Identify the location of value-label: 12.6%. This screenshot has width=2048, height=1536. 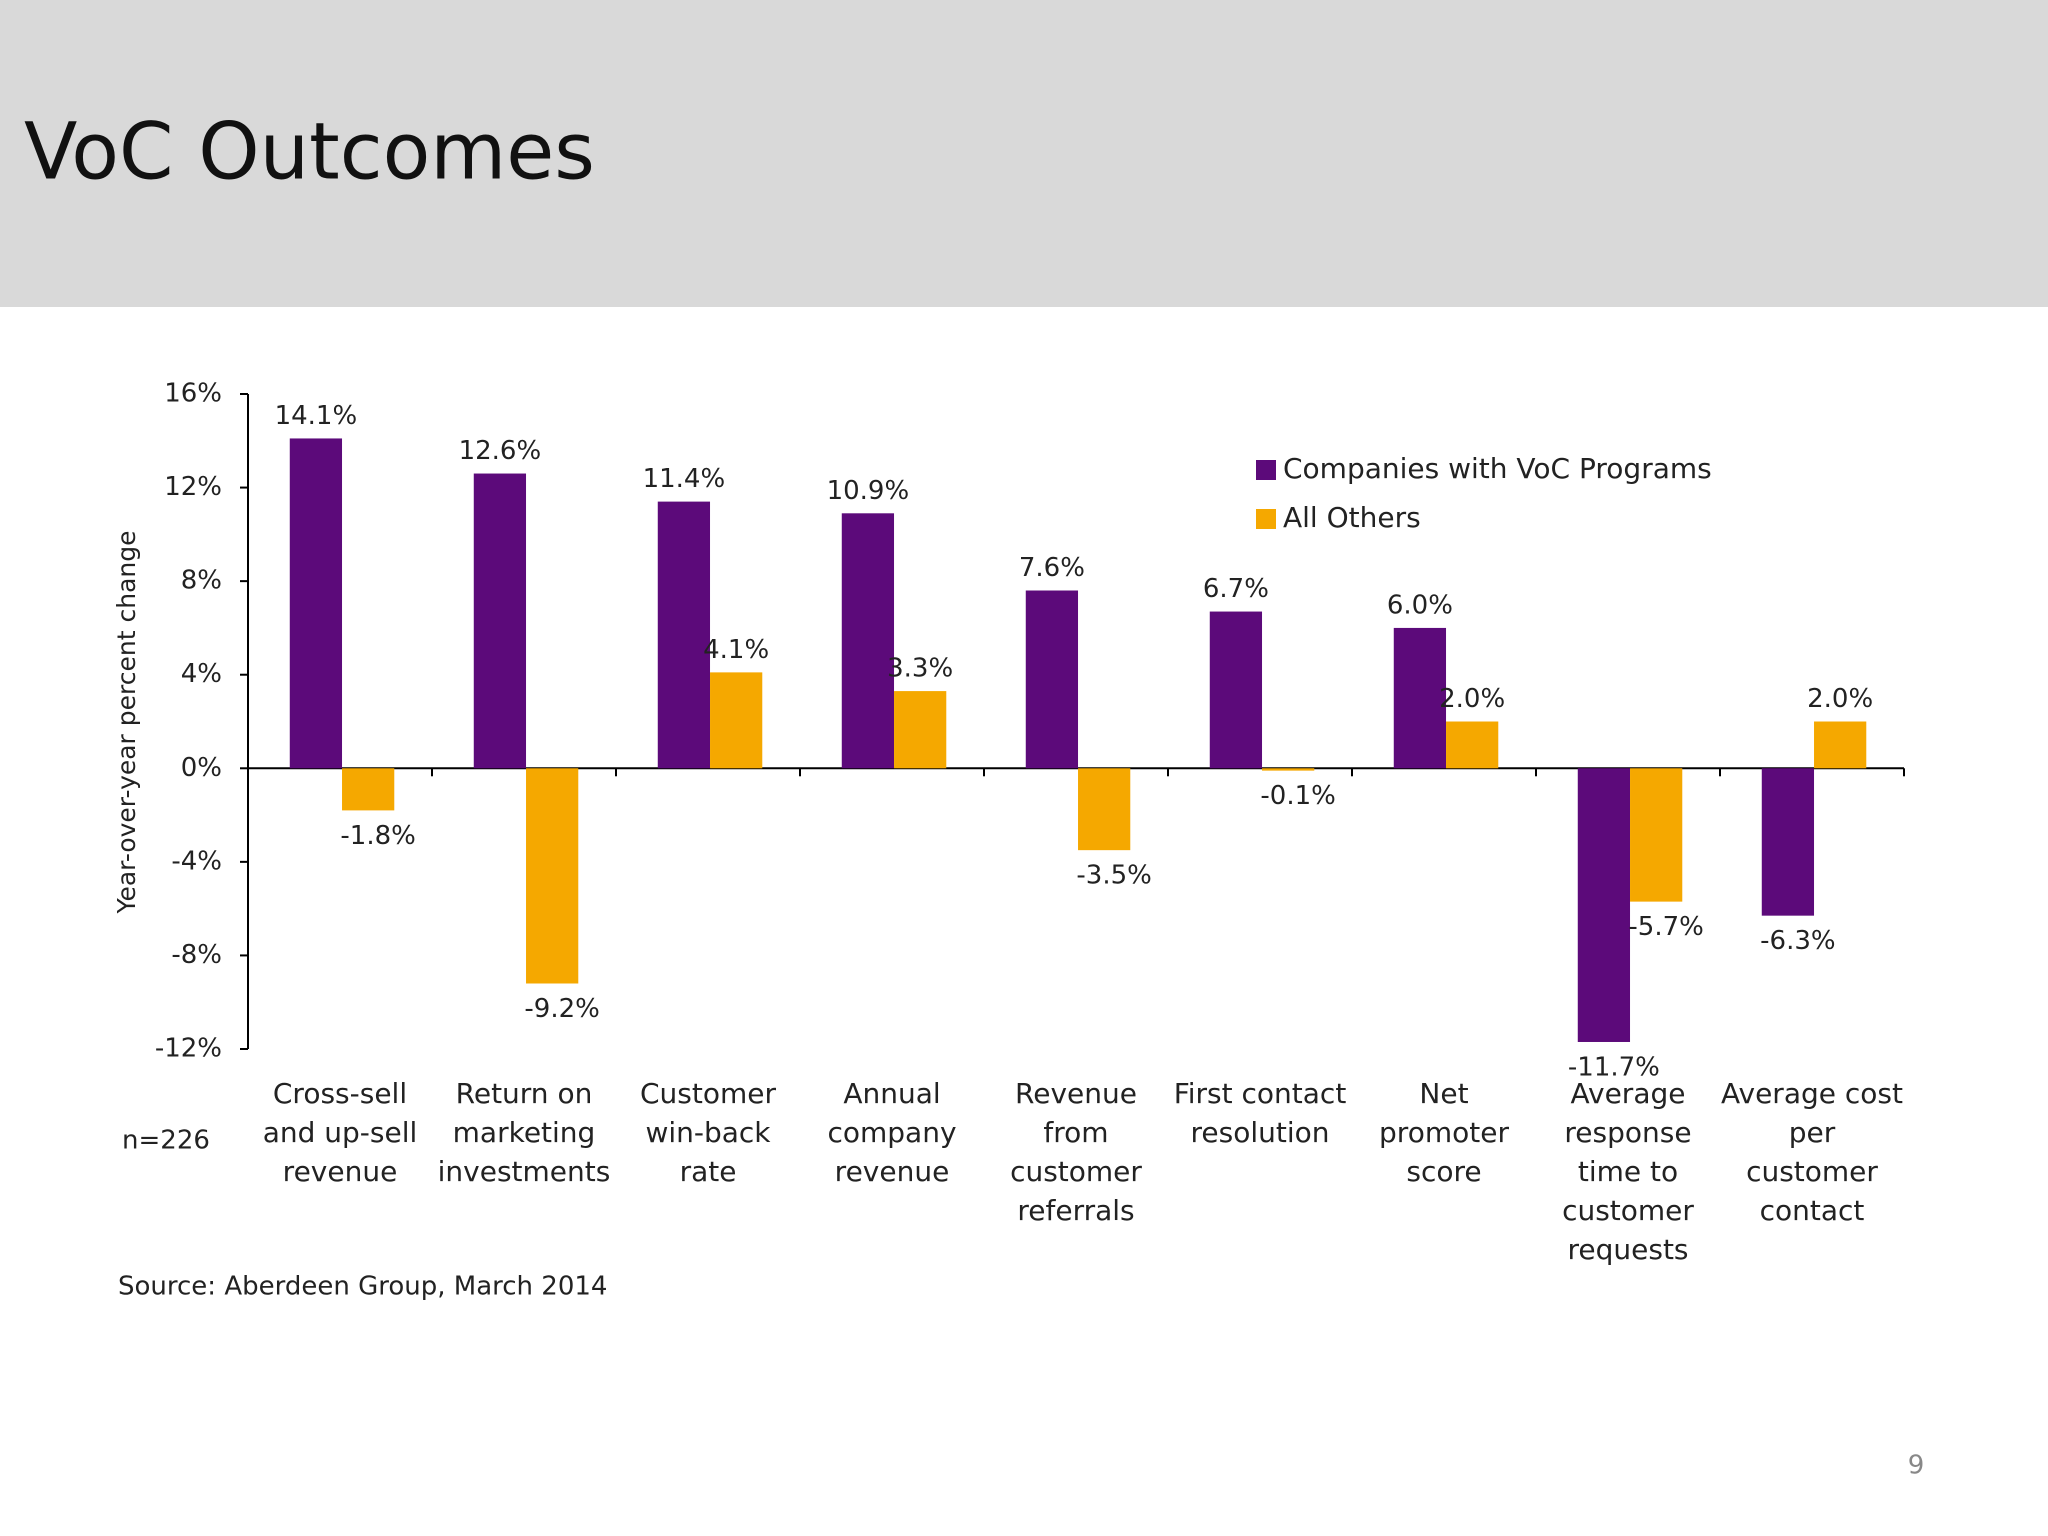
(500, 451).